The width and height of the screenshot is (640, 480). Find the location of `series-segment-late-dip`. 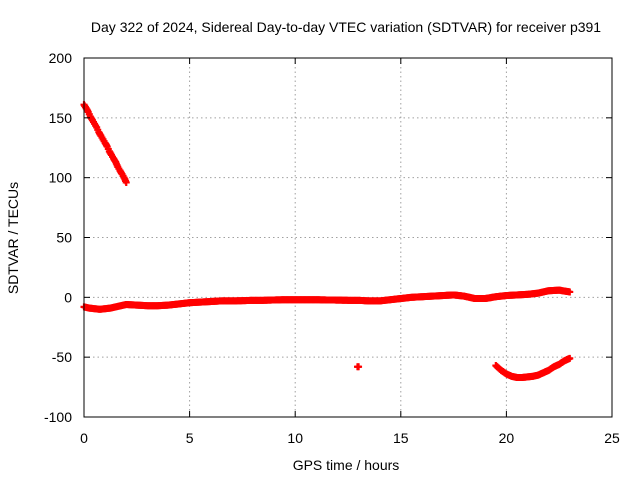

series-segment-late-dip is located at coordinates (533, 368).